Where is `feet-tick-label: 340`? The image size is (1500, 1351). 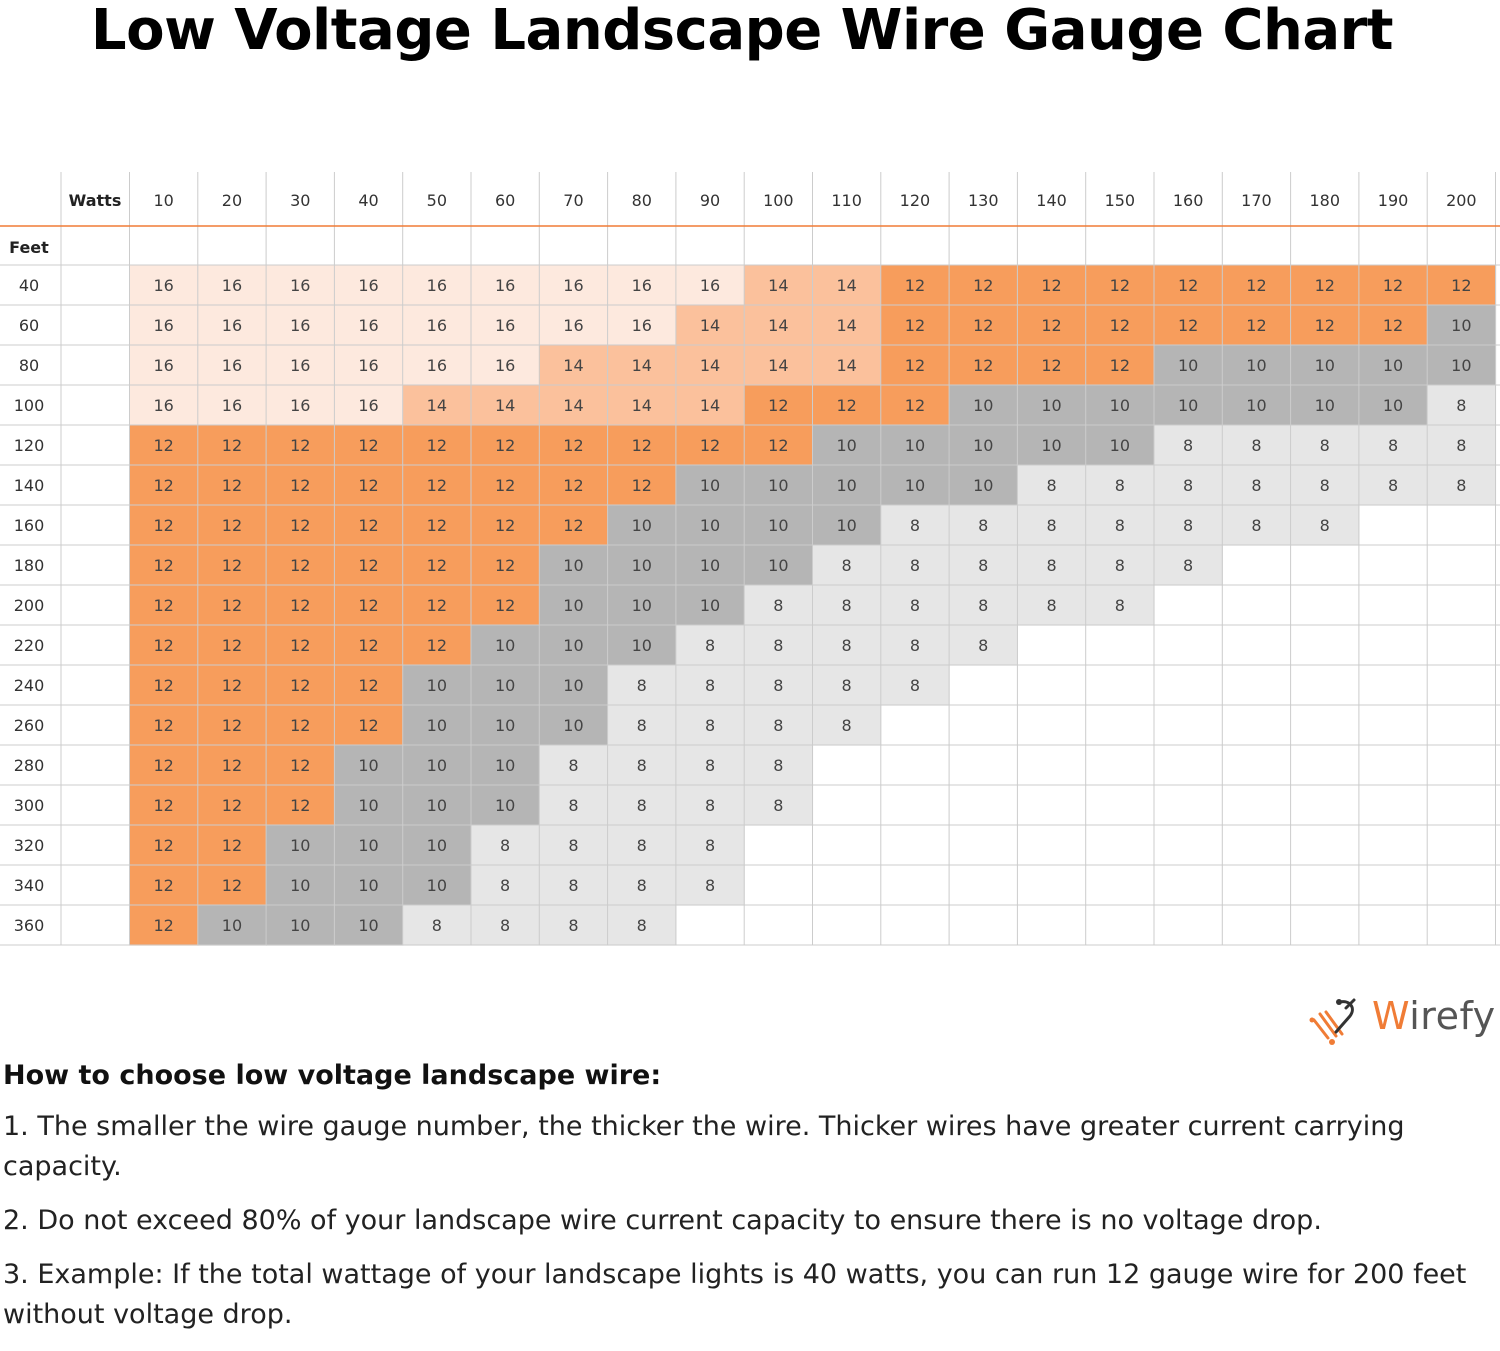
feet-tick-label: 340 is located at coordinates (29, 885).